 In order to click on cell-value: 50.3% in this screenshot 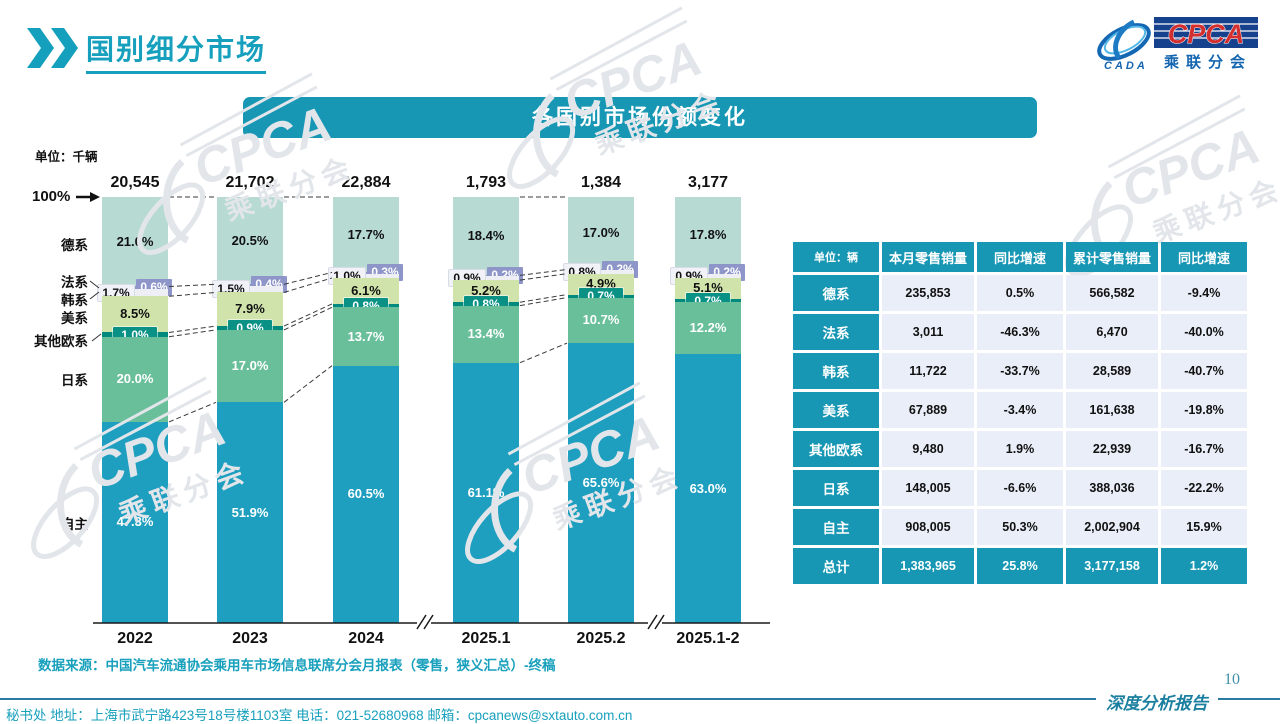, I will do `click(1020, 527)`.